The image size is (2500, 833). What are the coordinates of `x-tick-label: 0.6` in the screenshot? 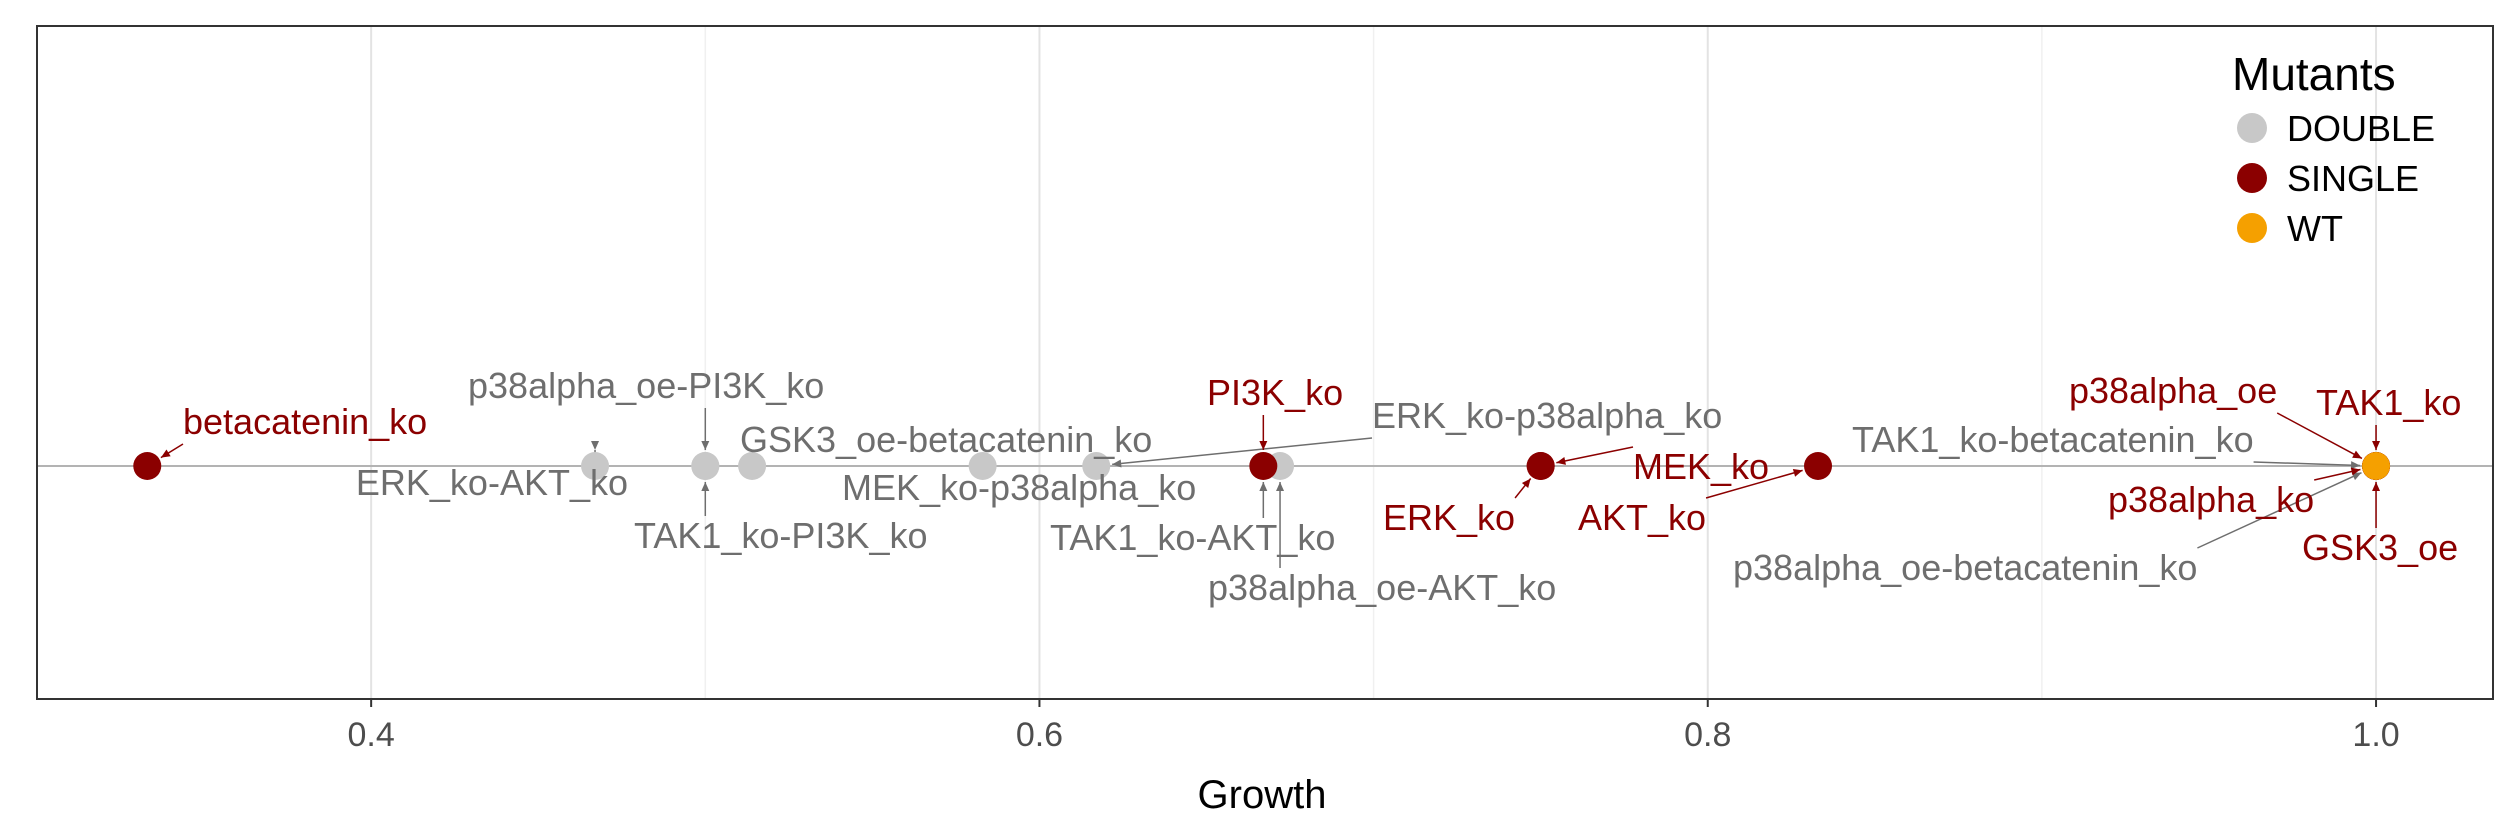 It's located at (1039, 735).